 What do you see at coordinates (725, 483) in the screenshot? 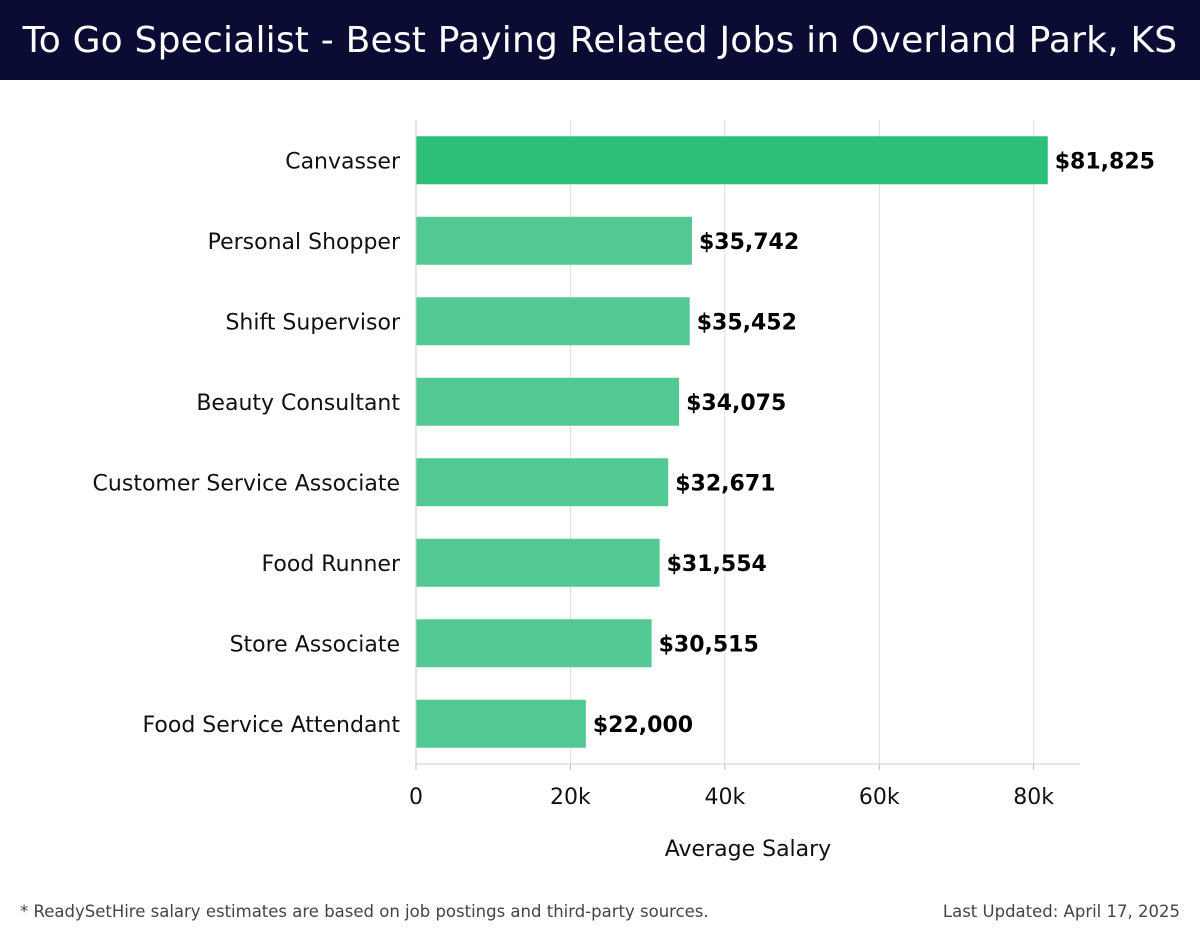
I see `value-label: $32,671` at bounding box center [725, 483].